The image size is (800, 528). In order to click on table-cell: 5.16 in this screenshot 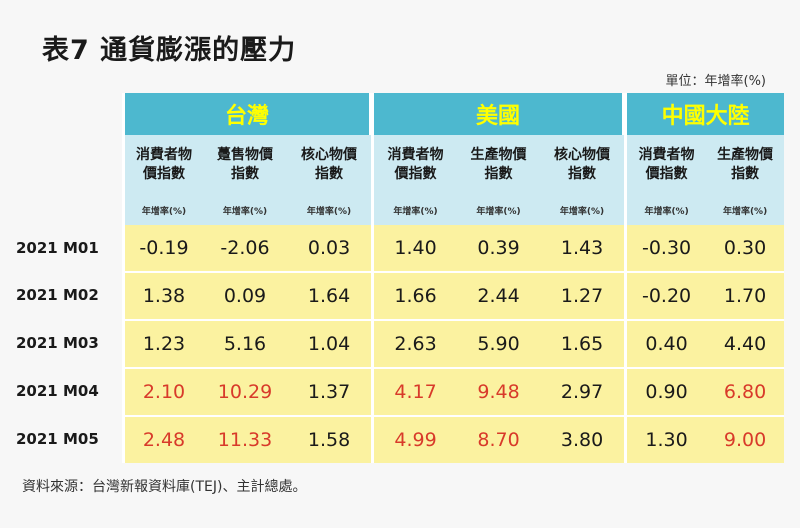, I will do `click(245, 343)`.